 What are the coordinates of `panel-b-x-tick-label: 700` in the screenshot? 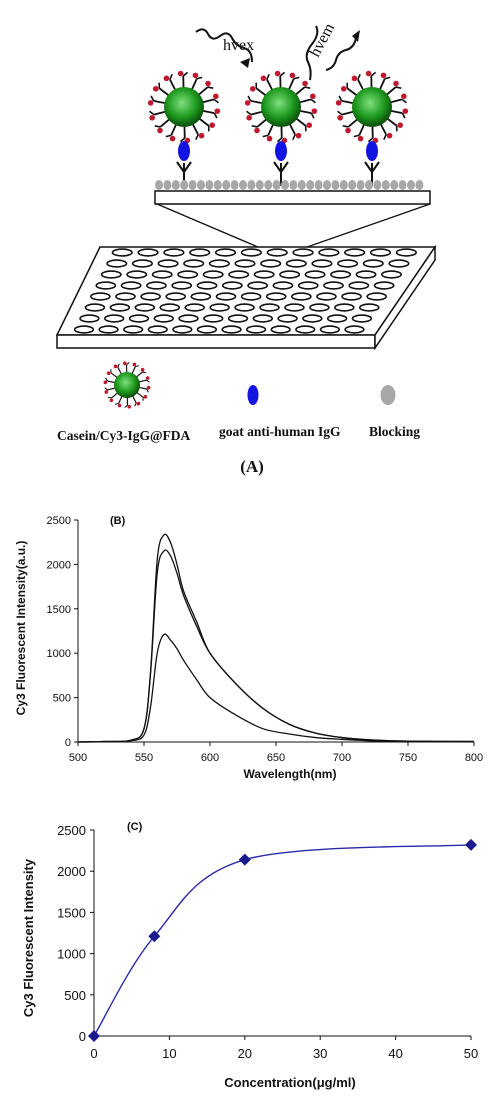 It's located at (342, 758).